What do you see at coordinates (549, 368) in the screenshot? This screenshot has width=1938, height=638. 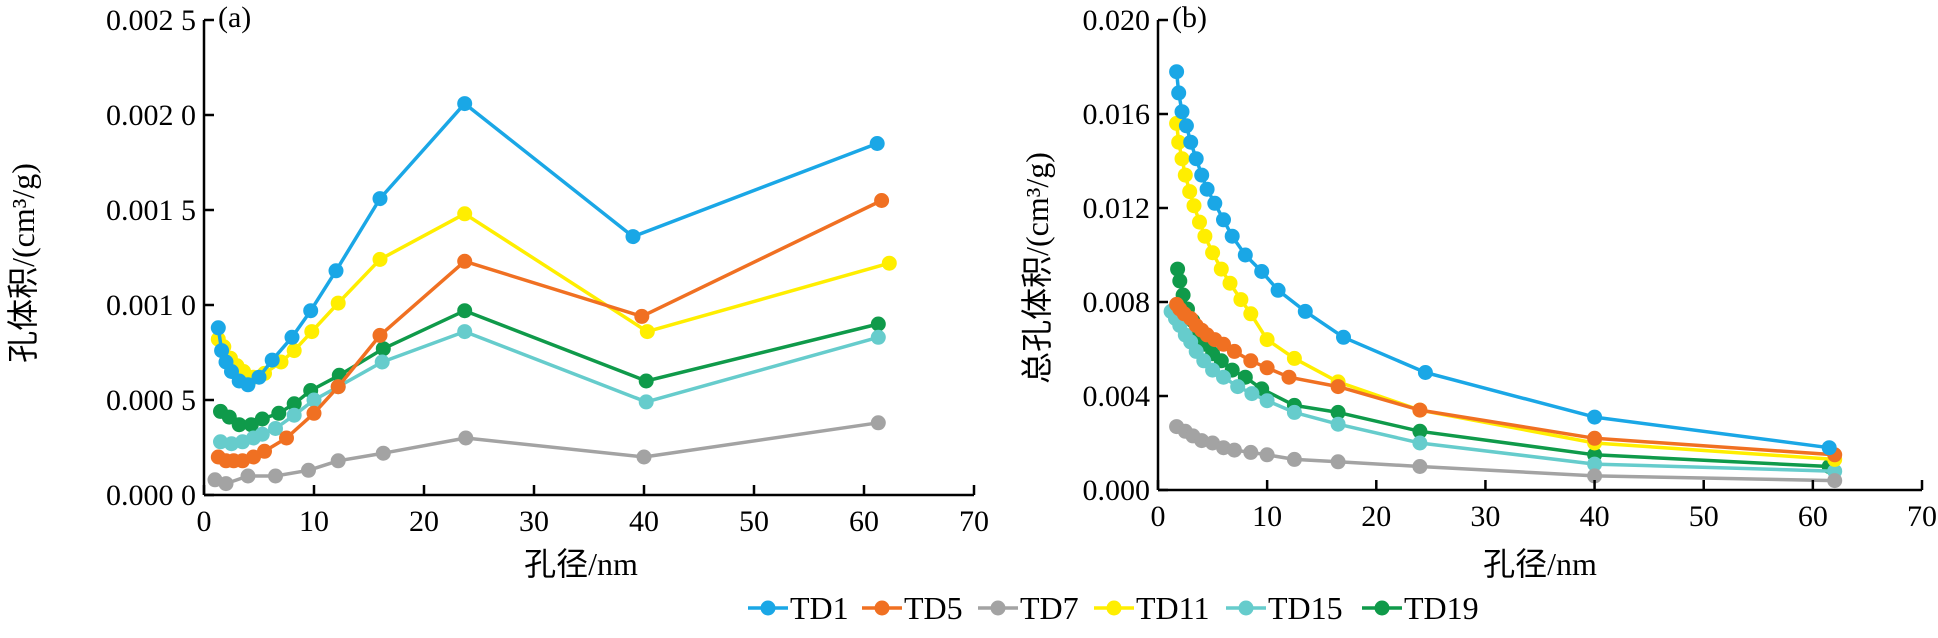 I see `panel-a-series-td19` at bounding box center [549, 368].